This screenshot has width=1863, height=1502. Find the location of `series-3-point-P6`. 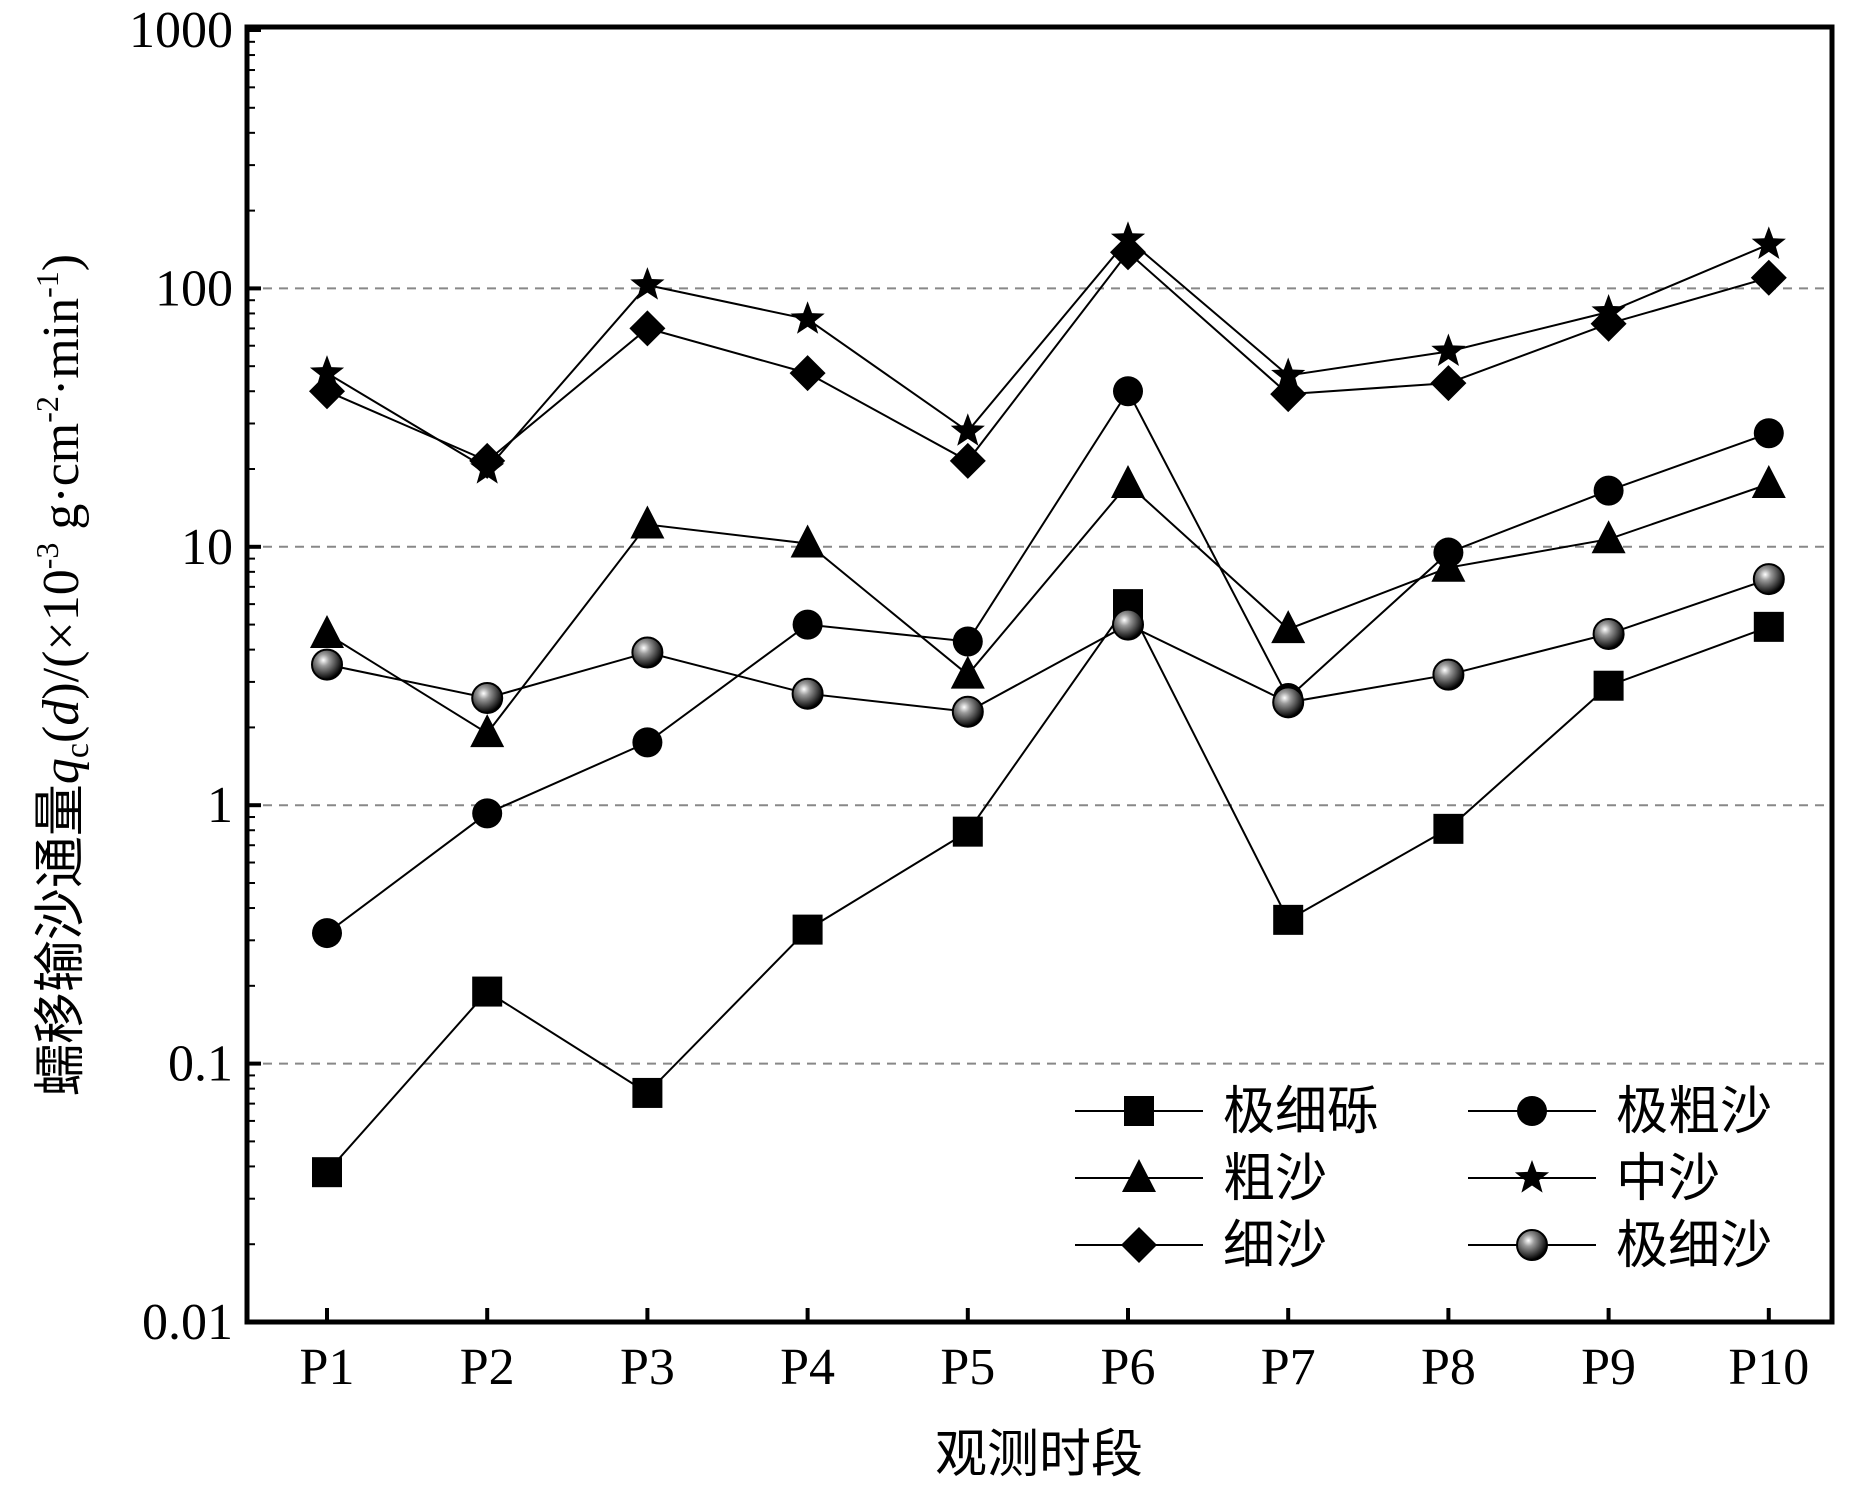

series-3-point-P6 is located at coordinates (1128, 481).